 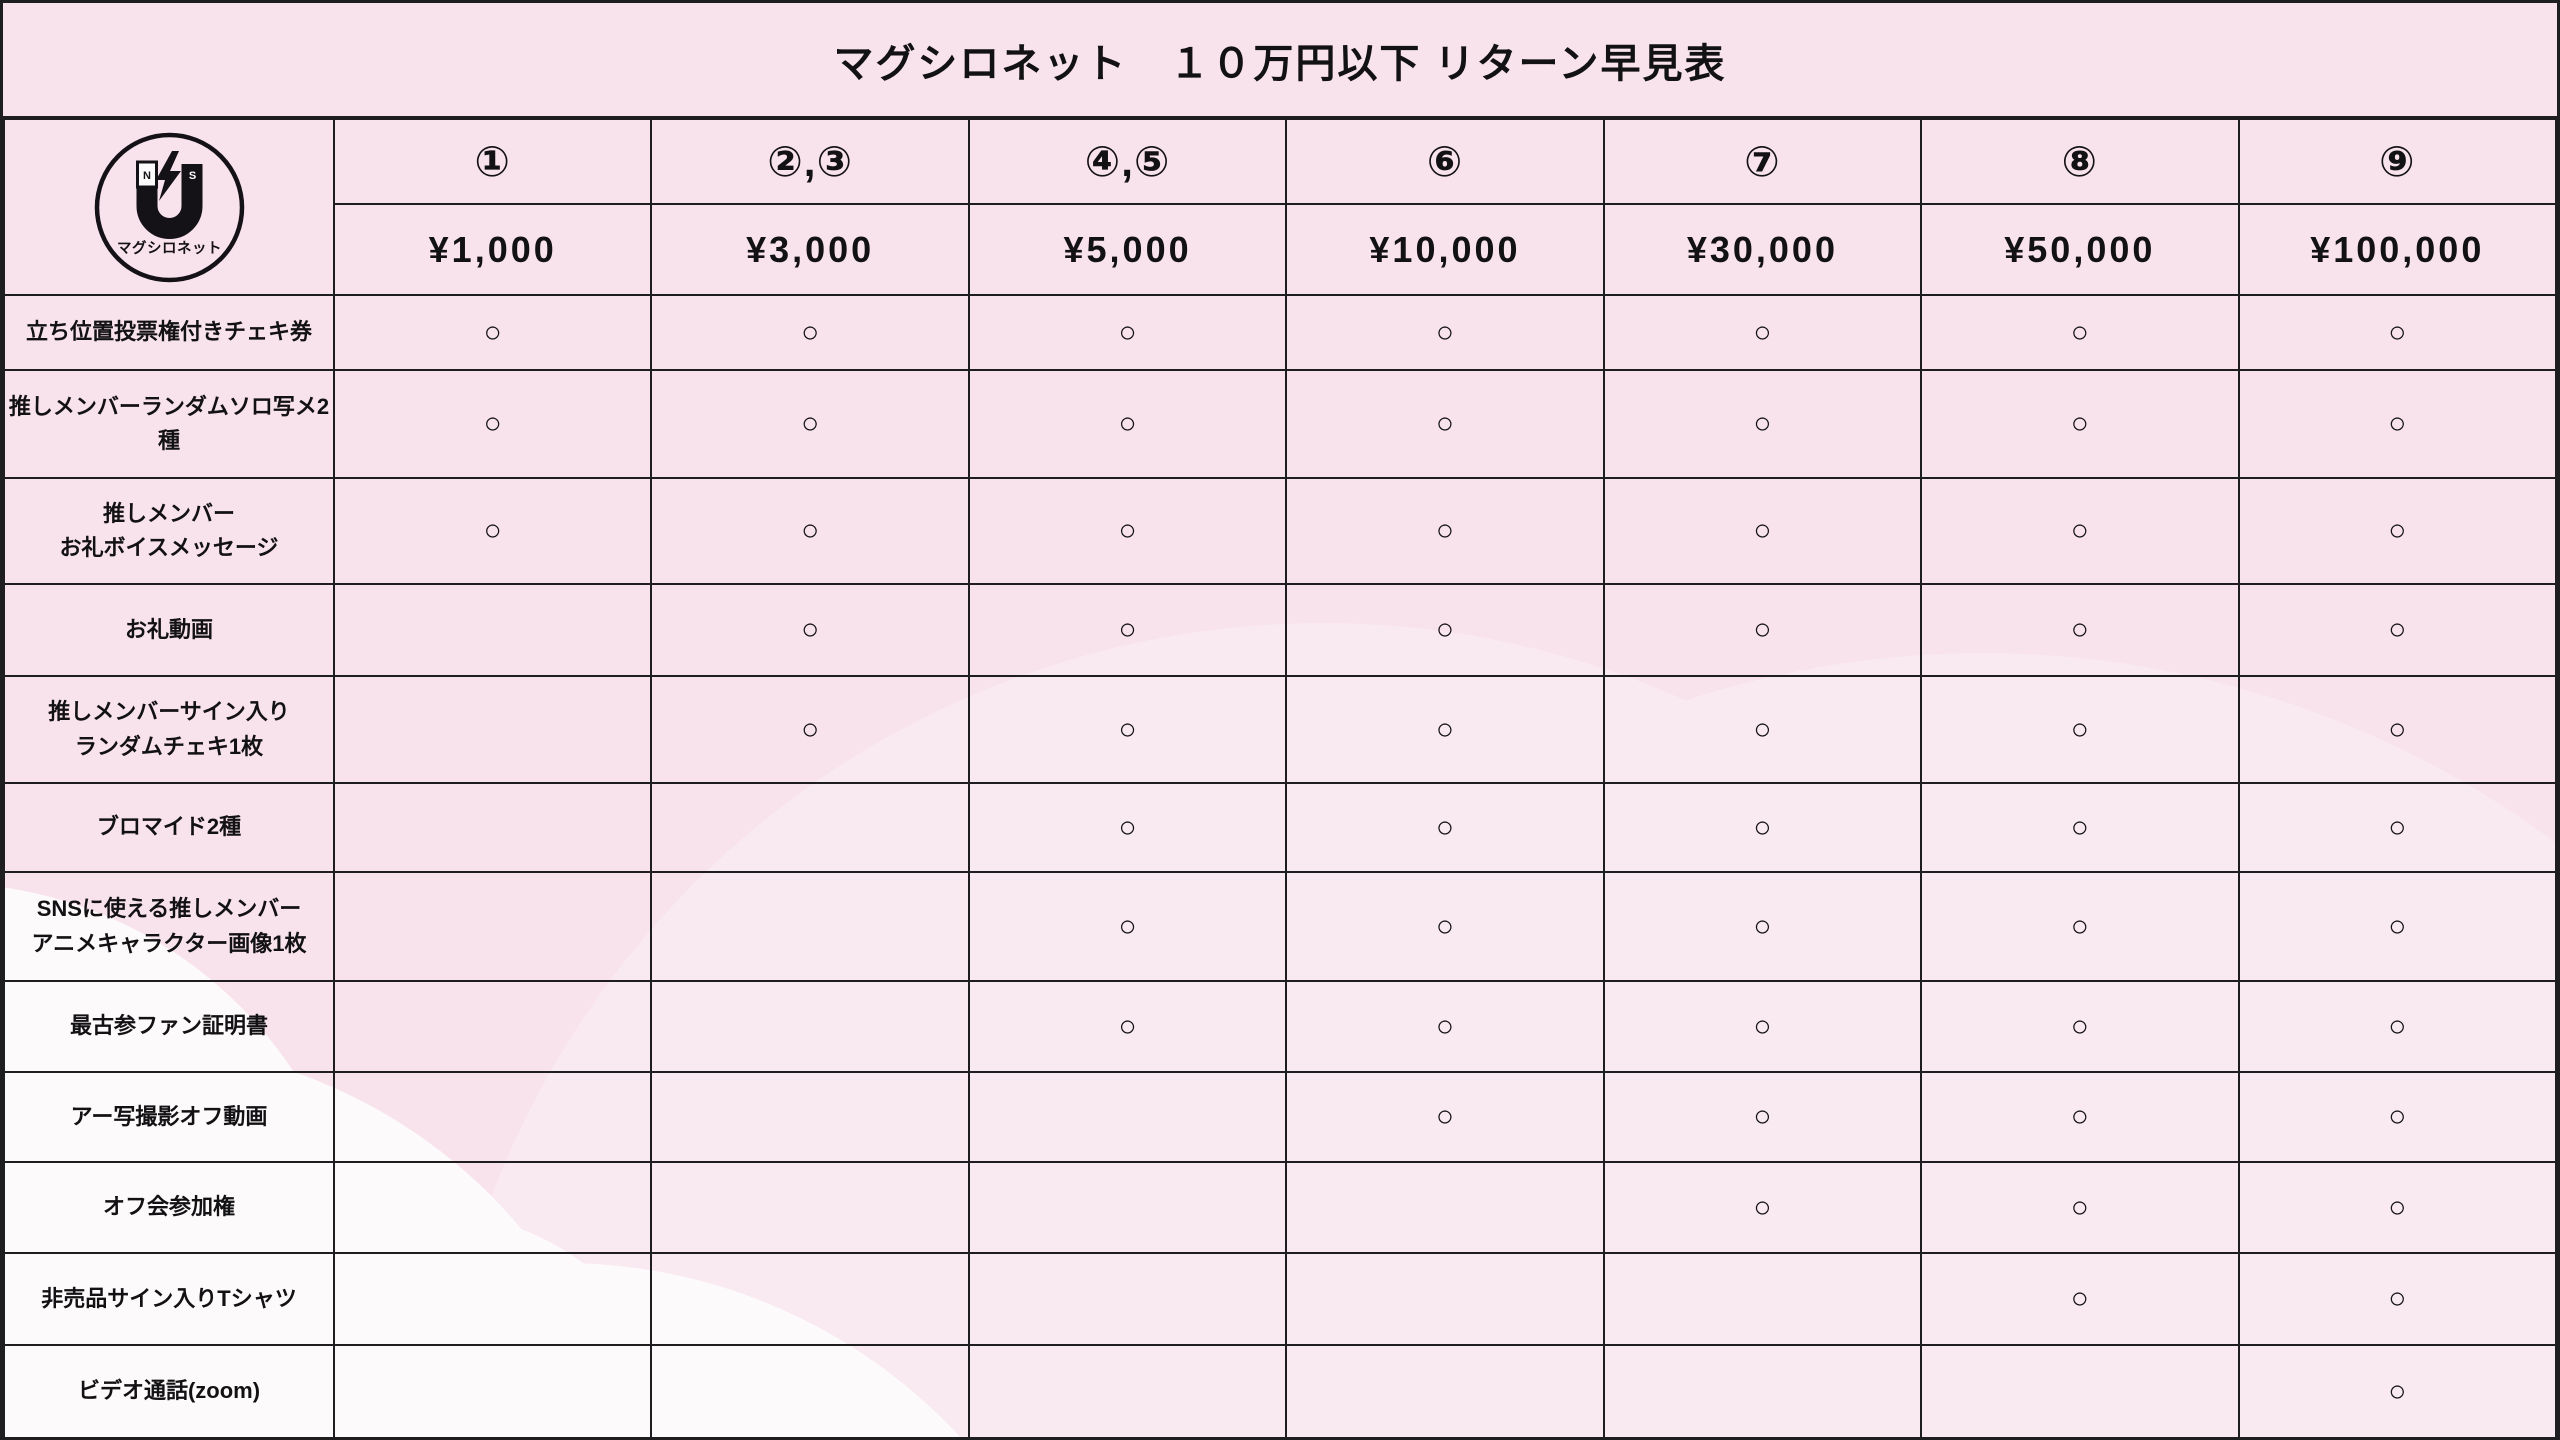 What do you see at coordinates (169, 406) in the screenshot?
I see `row-label-line: 推しメンバーランダムソロ写メ2` at bounding box center [169, 406].